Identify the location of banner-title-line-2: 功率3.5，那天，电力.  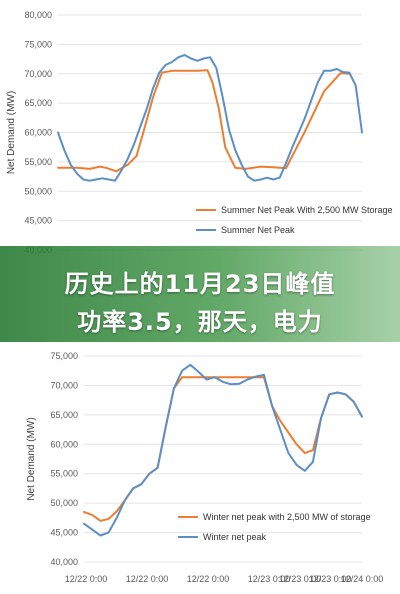
(200, 322).